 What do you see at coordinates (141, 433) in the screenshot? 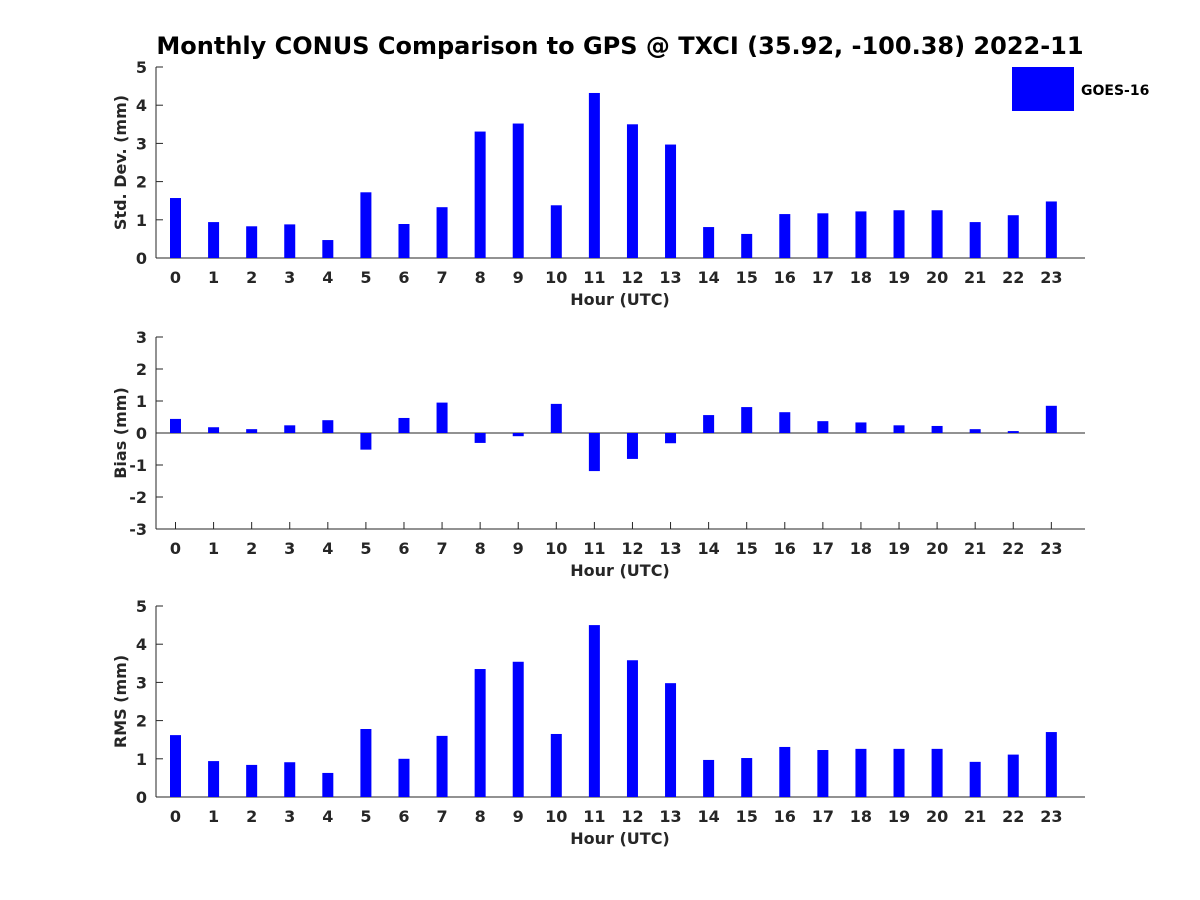
I see `bias-y-tick-label: 0` at bounding box center [141, 433].